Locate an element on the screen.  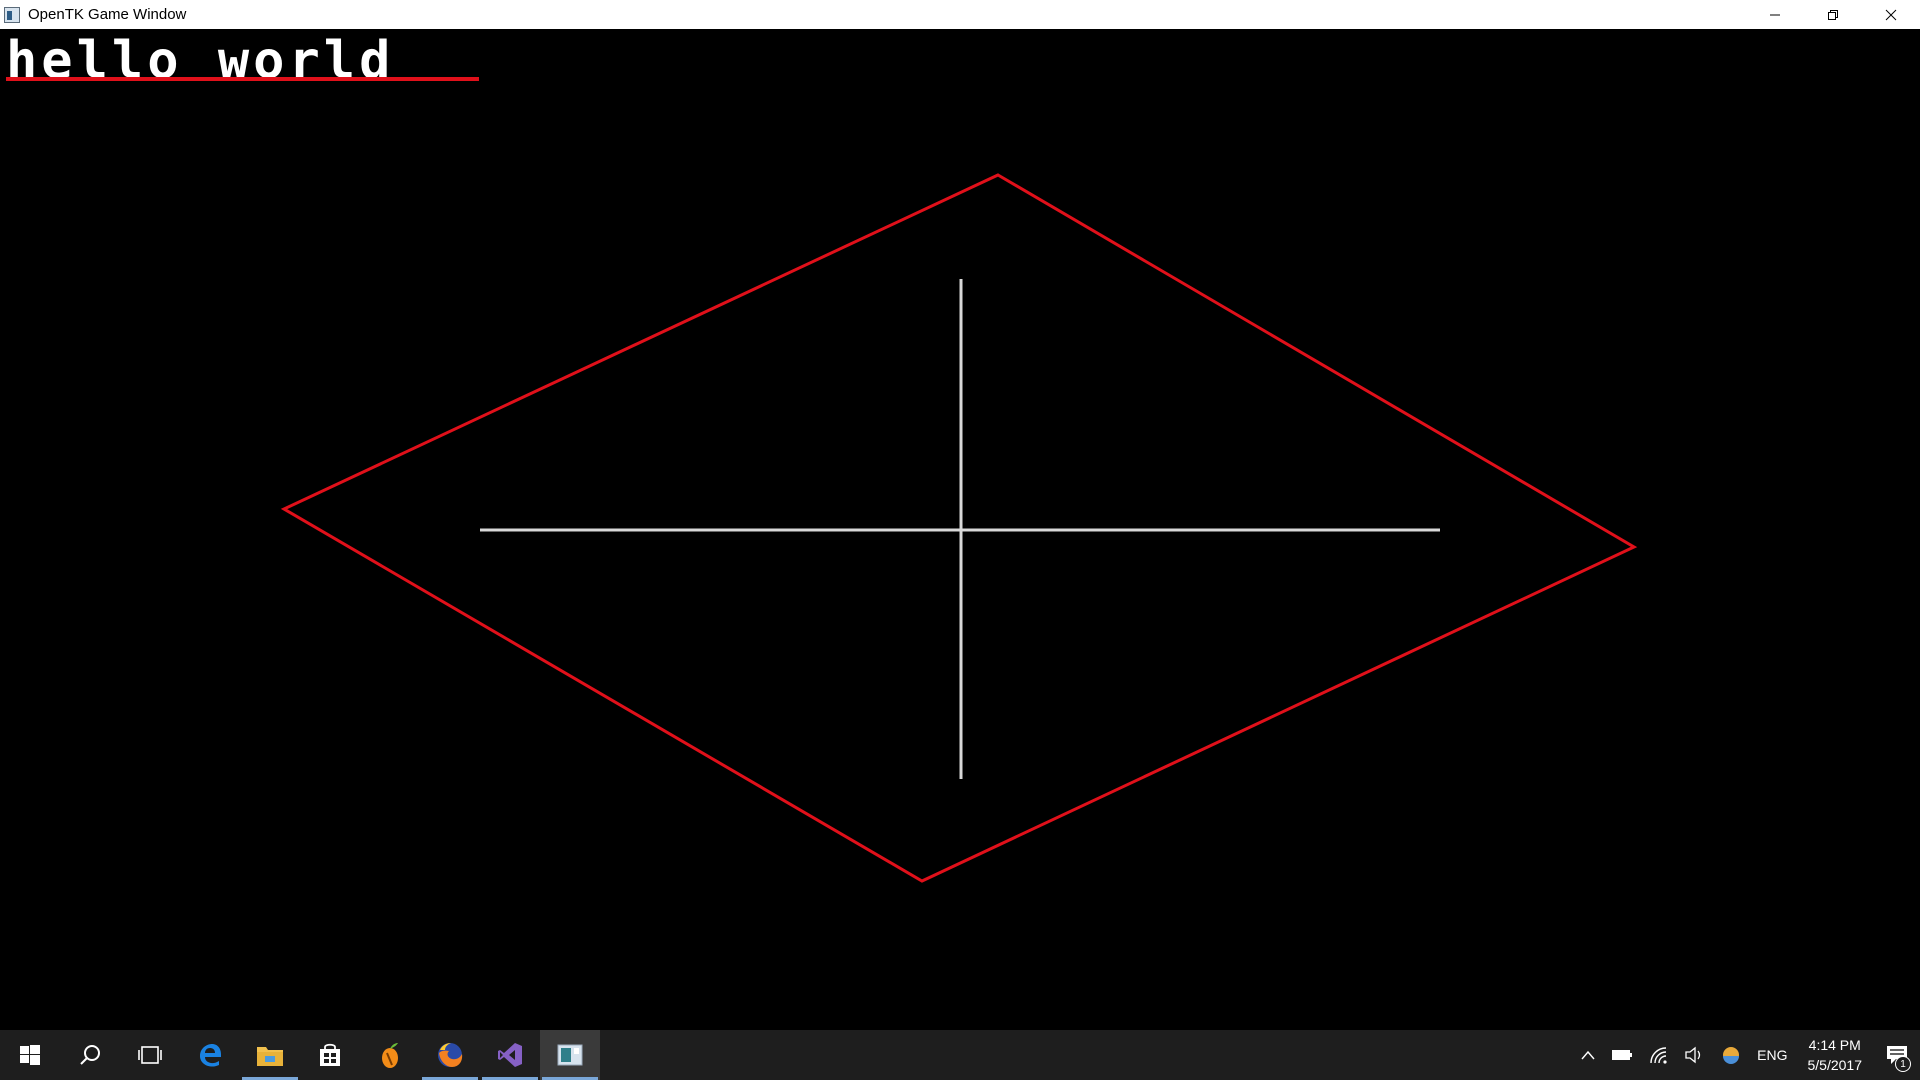
firefox-taskbar-button is located at coordinates (450, 1055).